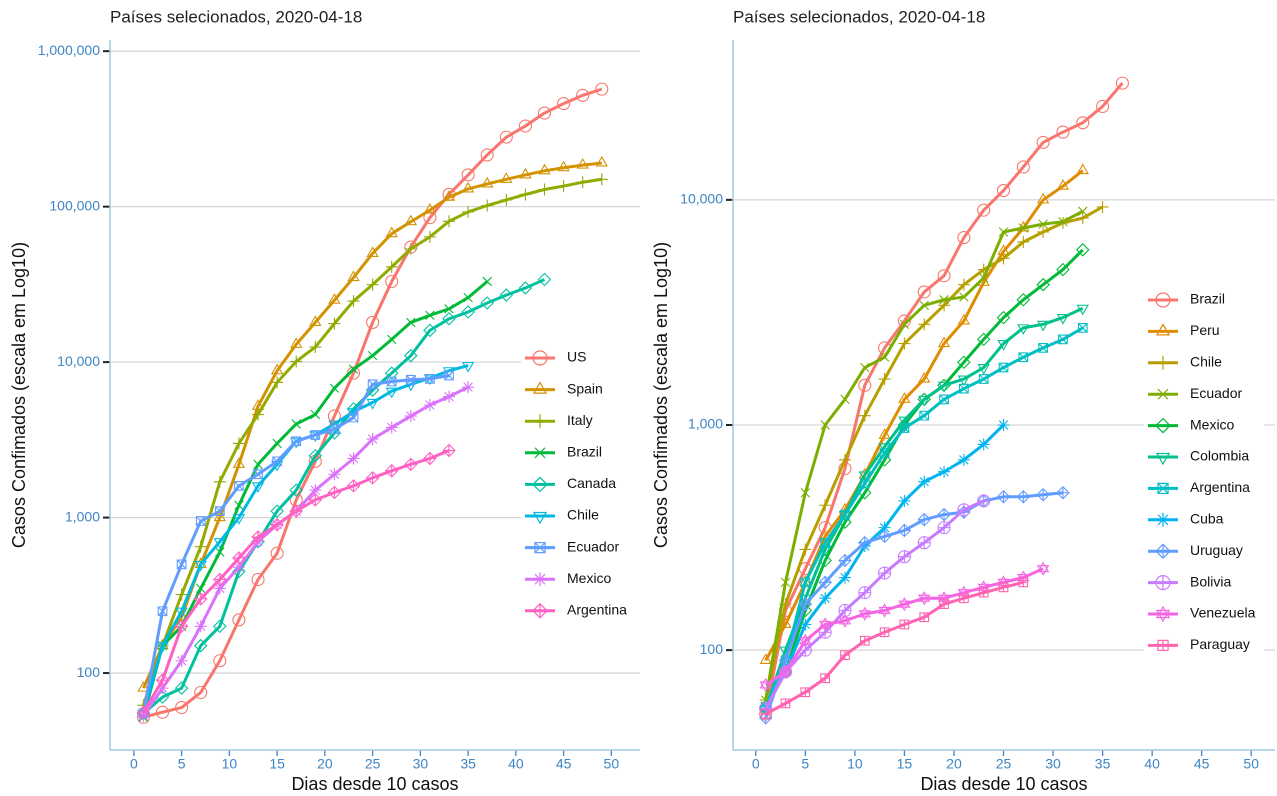  I want to click on legend-label: Argentina, so click(597, 610).